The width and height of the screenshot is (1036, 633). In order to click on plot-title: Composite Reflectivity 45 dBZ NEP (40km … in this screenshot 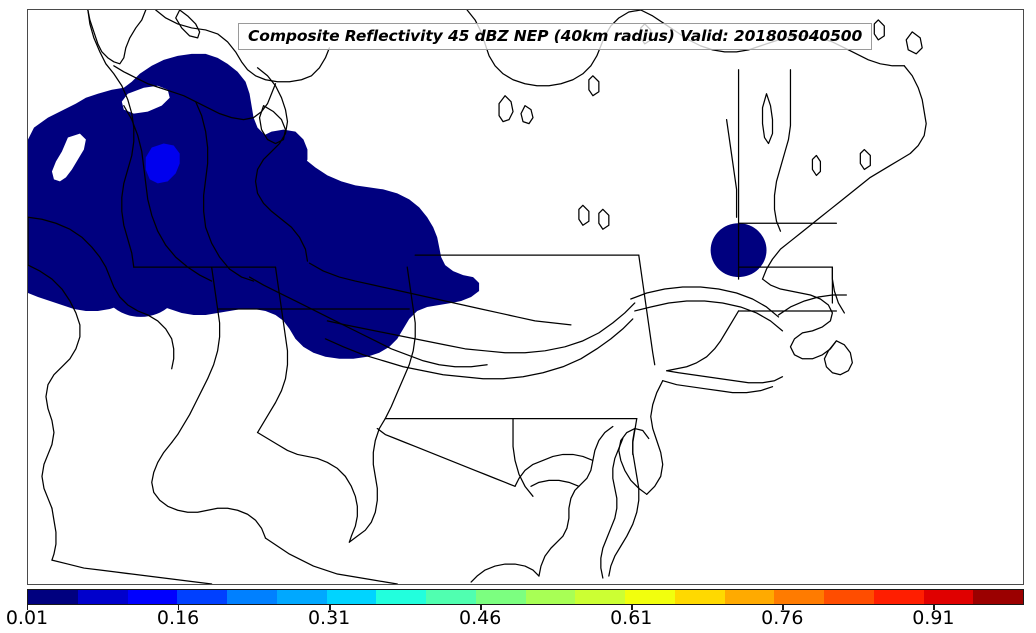, I will do `click(555, 36)`.